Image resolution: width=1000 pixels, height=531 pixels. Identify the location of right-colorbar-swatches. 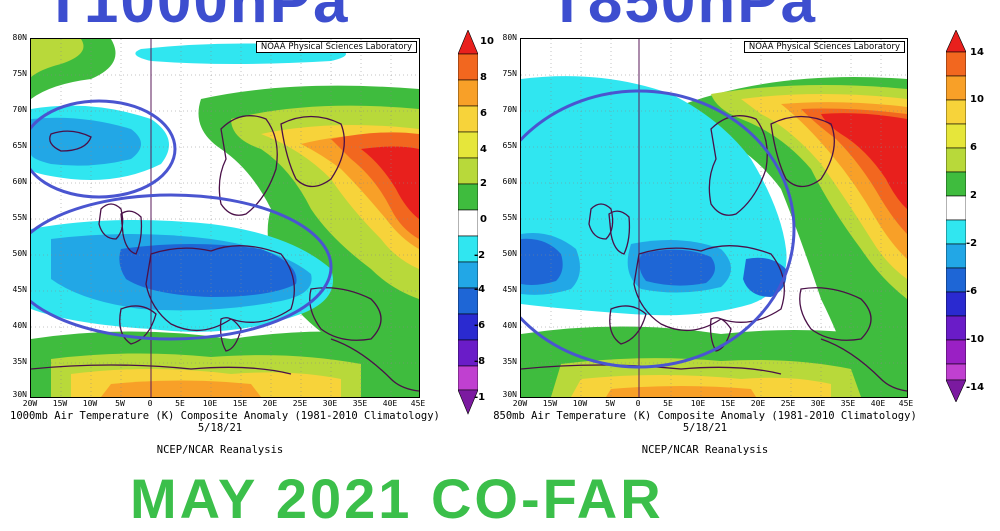
(956, 216).